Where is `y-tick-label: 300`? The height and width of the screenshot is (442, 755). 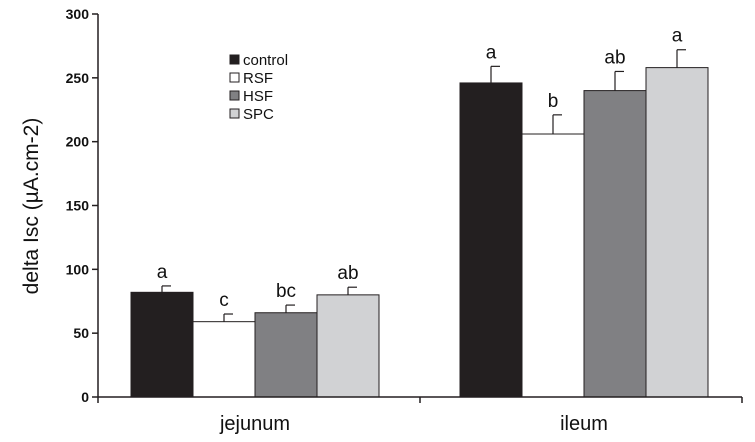
y-tick-label: 300 is located at coordinates (78, 14).